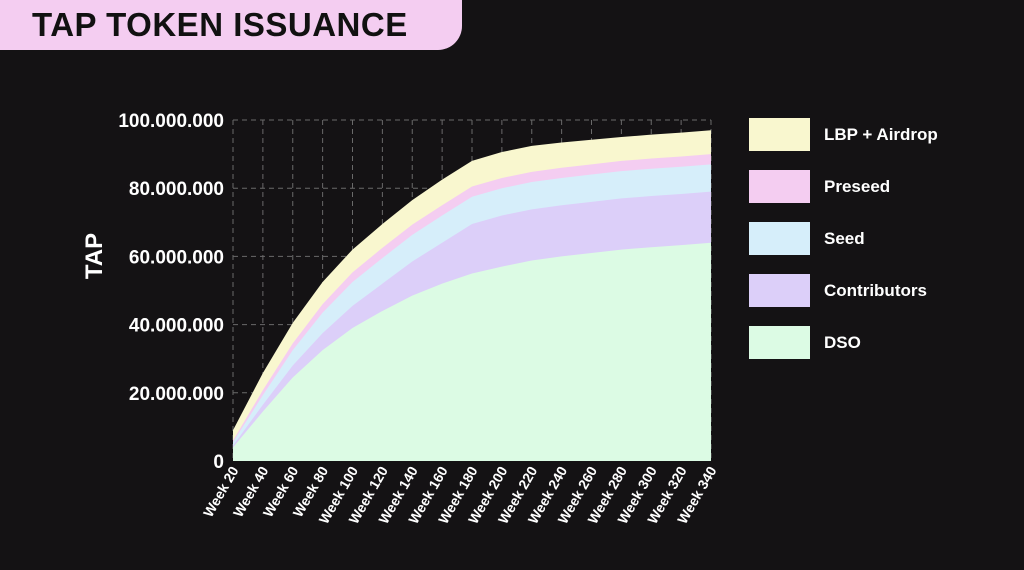 The width and height of the screenshot is (1024, 570). What do you see at coordinates (176, 394) in the screenshot?
I see `y-tick-label: 20.000.000` at bounding box center [176, 394].